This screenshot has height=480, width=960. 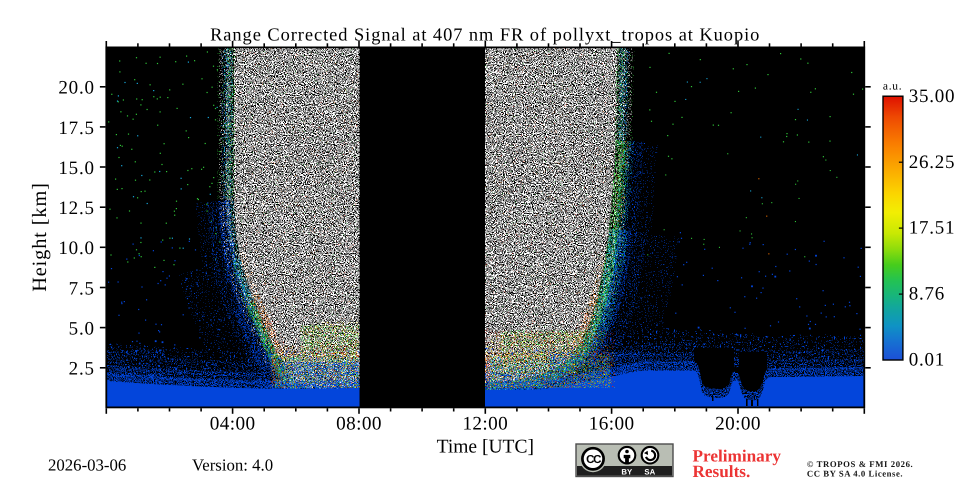 I want to click on svg-text: 20.0, so click(x=76, y=88).